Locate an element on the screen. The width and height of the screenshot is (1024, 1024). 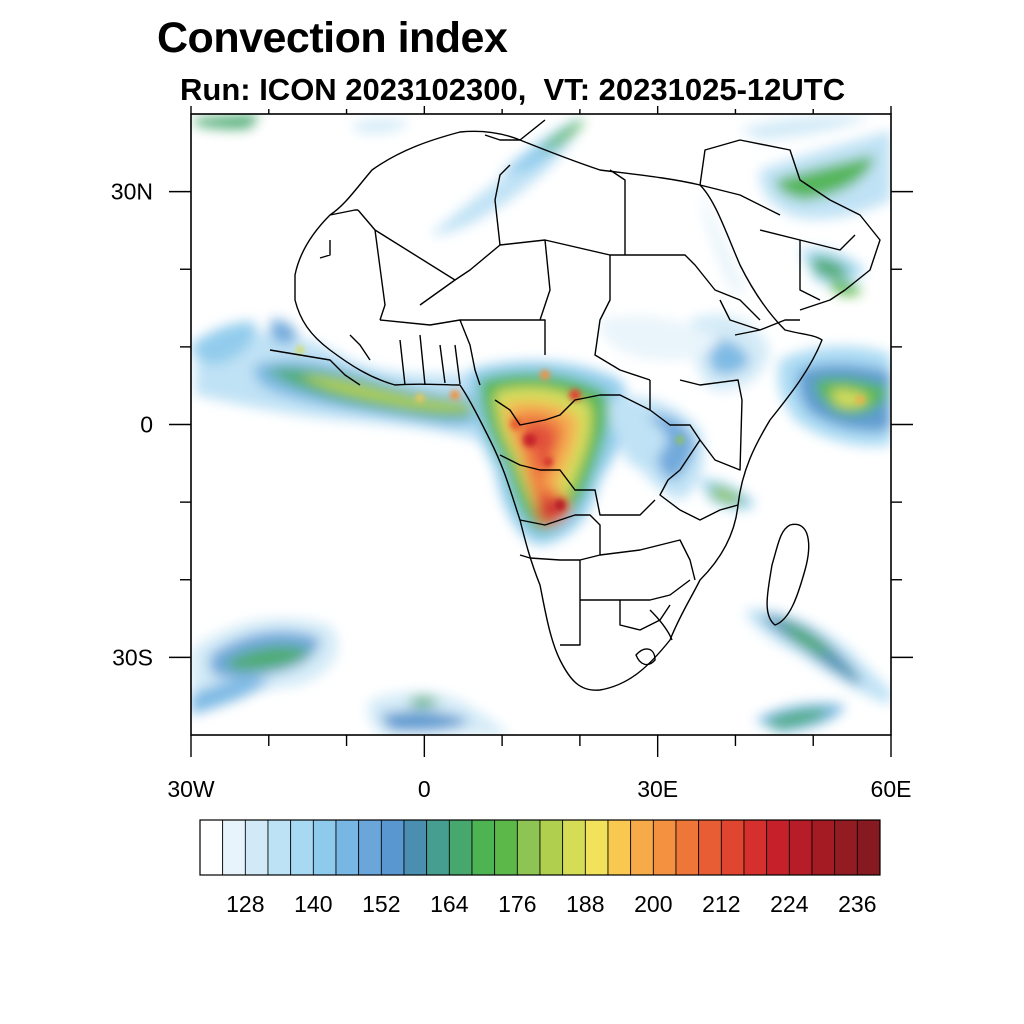
x-tick-label: 30W is located at coordinates (191, 789).